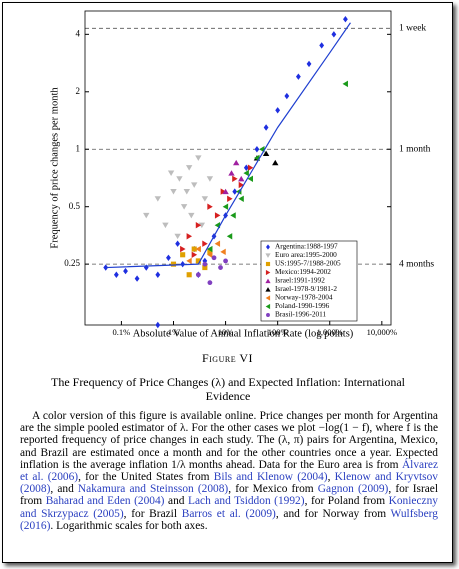 The width and height of the screenshot is (459, 569). I want to click on citation-link: Wulfsberg (2016), so click(229, 519).